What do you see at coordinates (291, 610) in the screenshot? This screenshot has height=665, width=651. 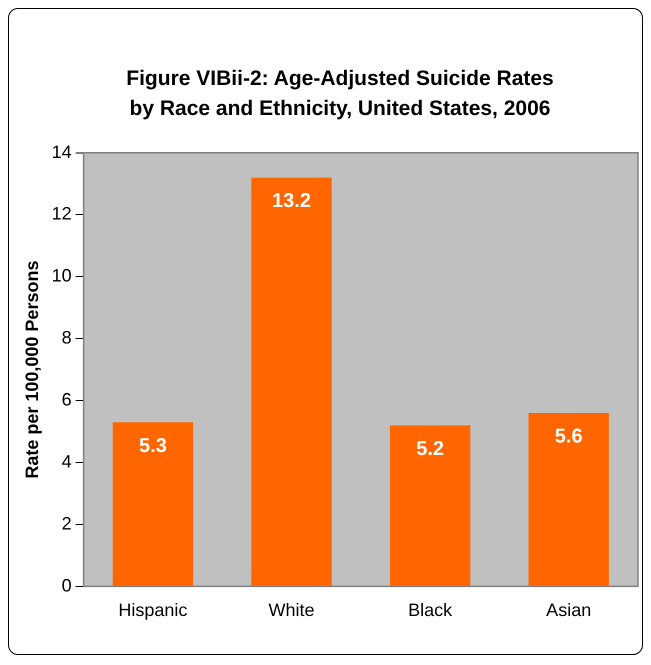 I see `x-tick-label: White` at bounding box center [291, 610].